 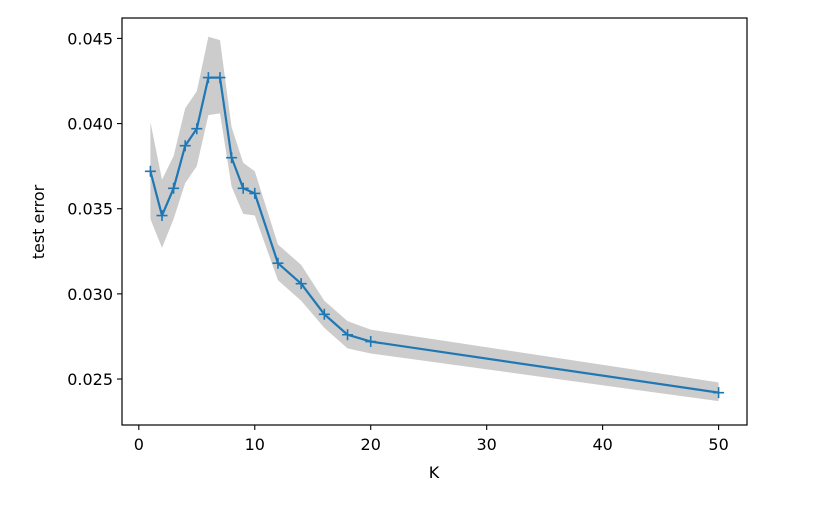 What do you see at coordinates (90, 209) in the screenshot?
I see `y-tick-label: 0.035` at bounding box center [90, 209].